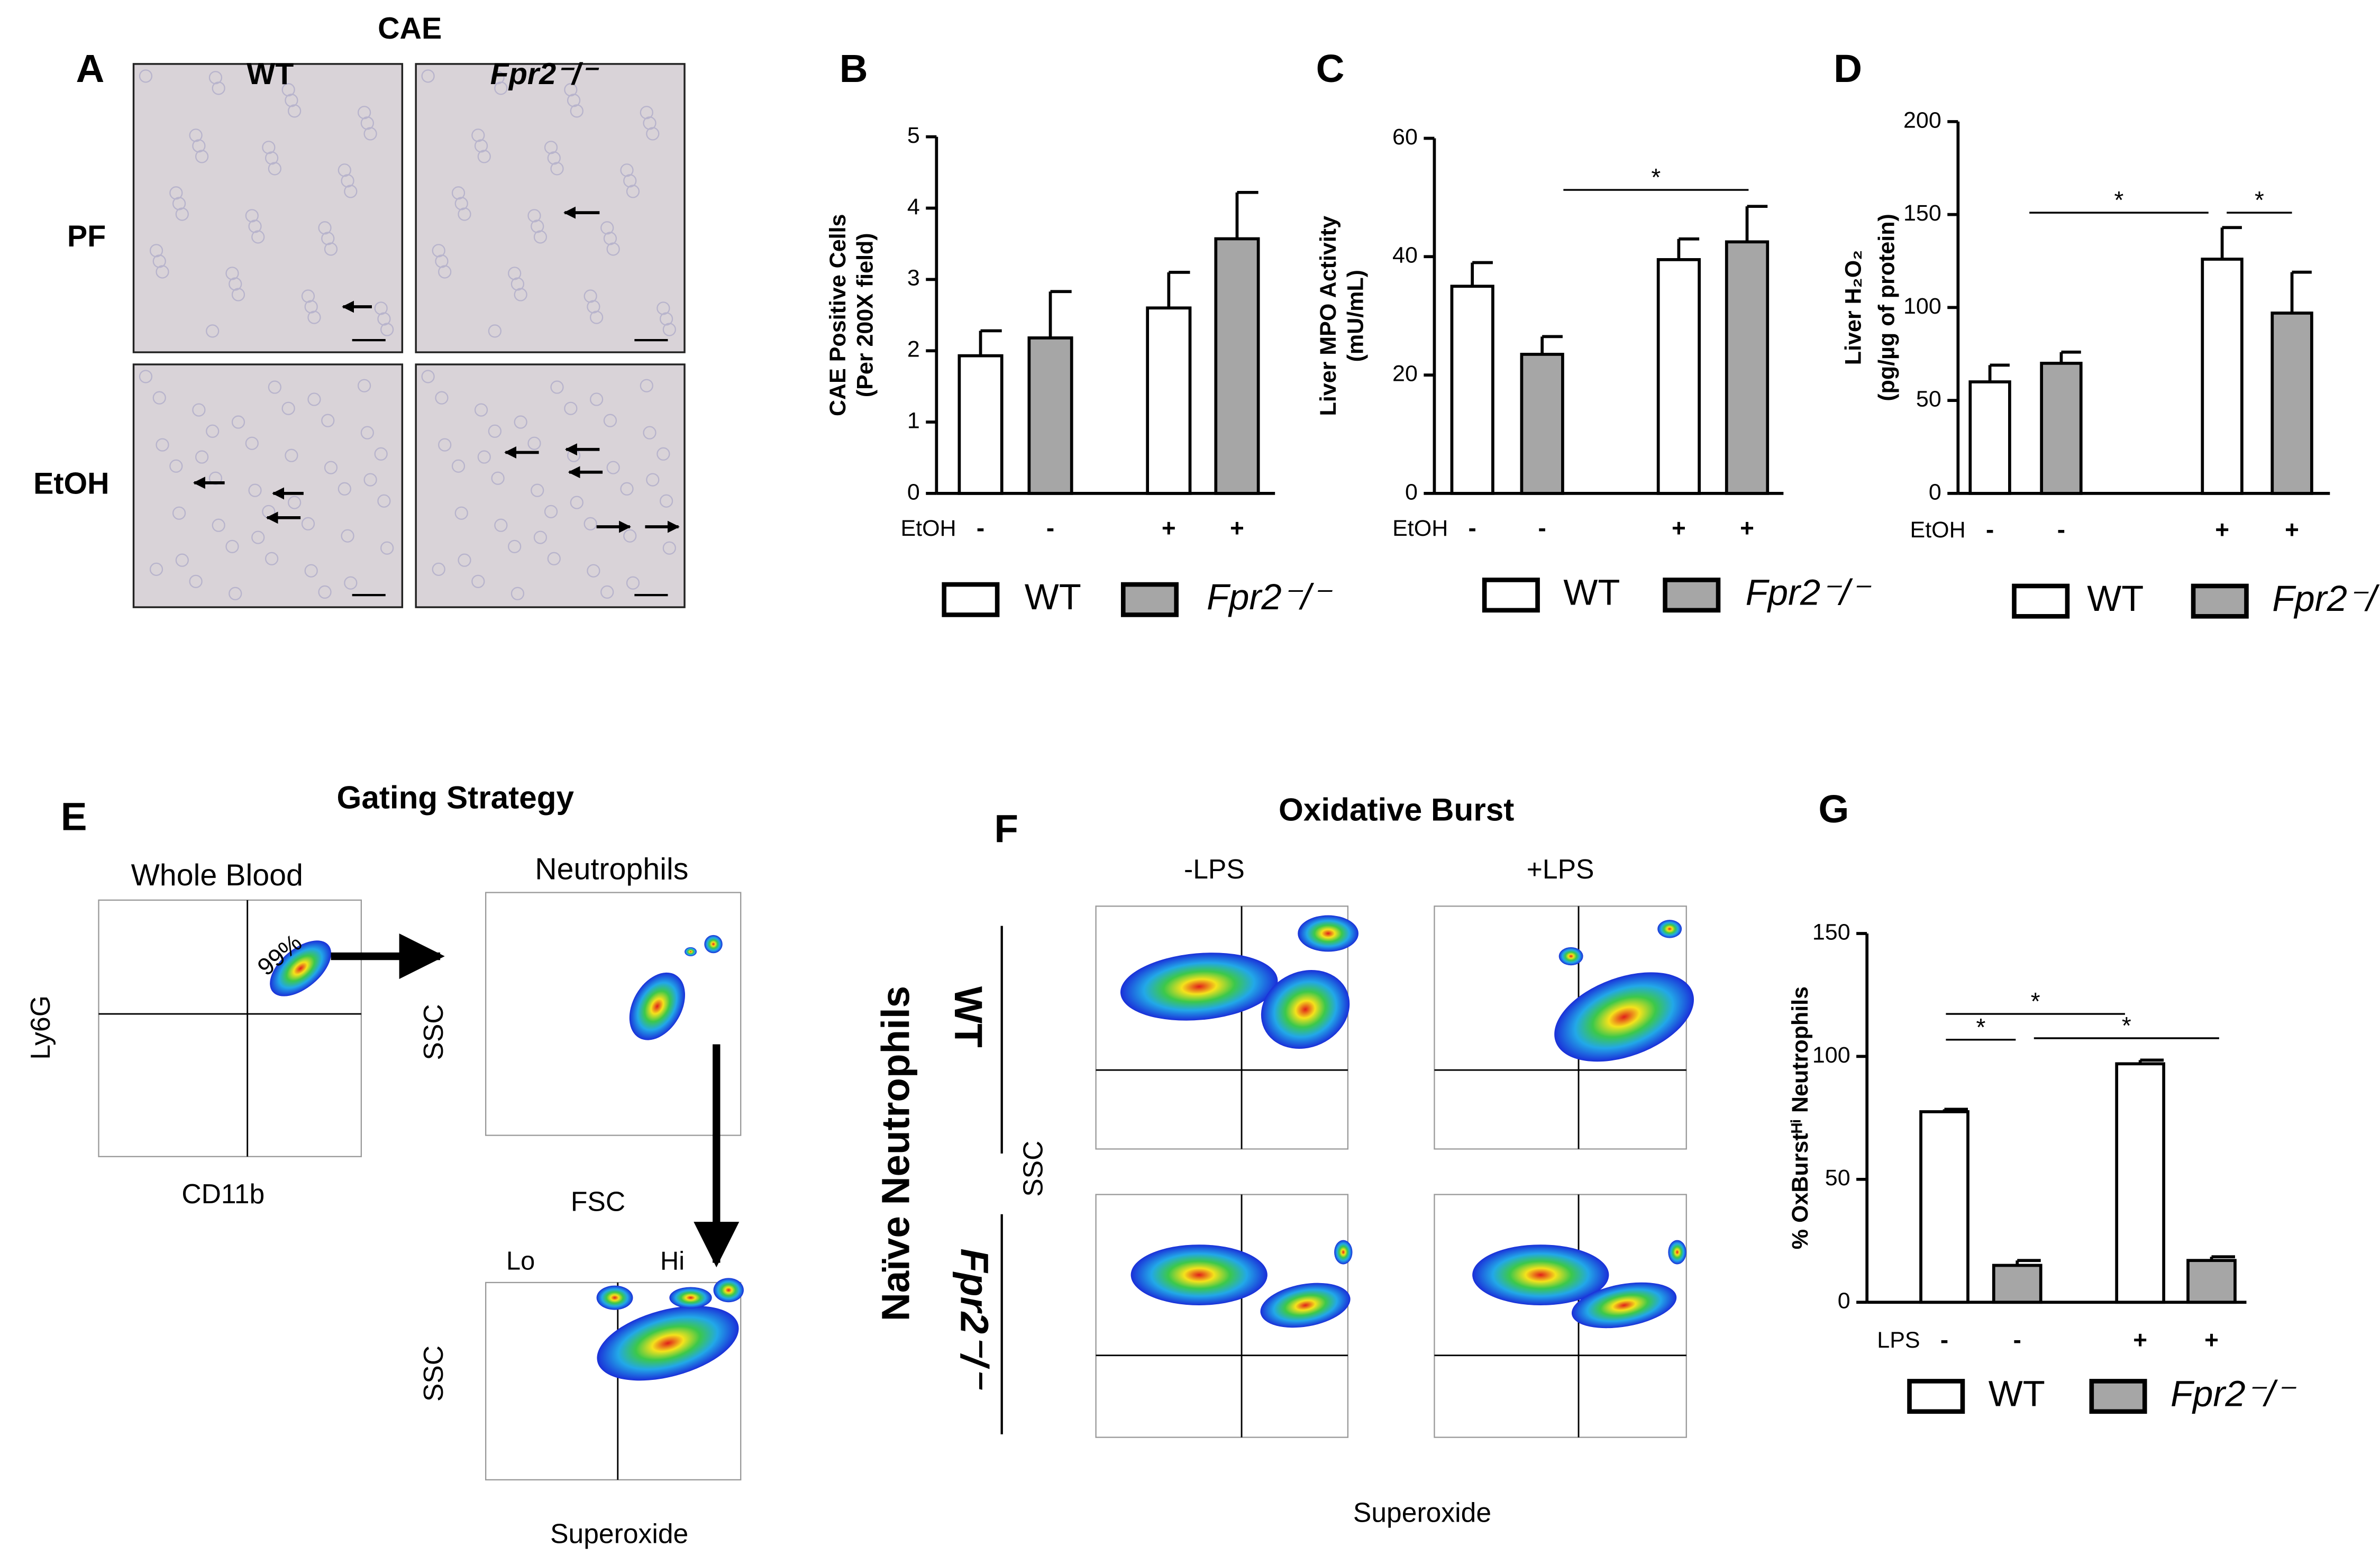  Describe the element at coordinates (619, 1533) in the screenshot. I see `axis-label: Superoxide` at that location.